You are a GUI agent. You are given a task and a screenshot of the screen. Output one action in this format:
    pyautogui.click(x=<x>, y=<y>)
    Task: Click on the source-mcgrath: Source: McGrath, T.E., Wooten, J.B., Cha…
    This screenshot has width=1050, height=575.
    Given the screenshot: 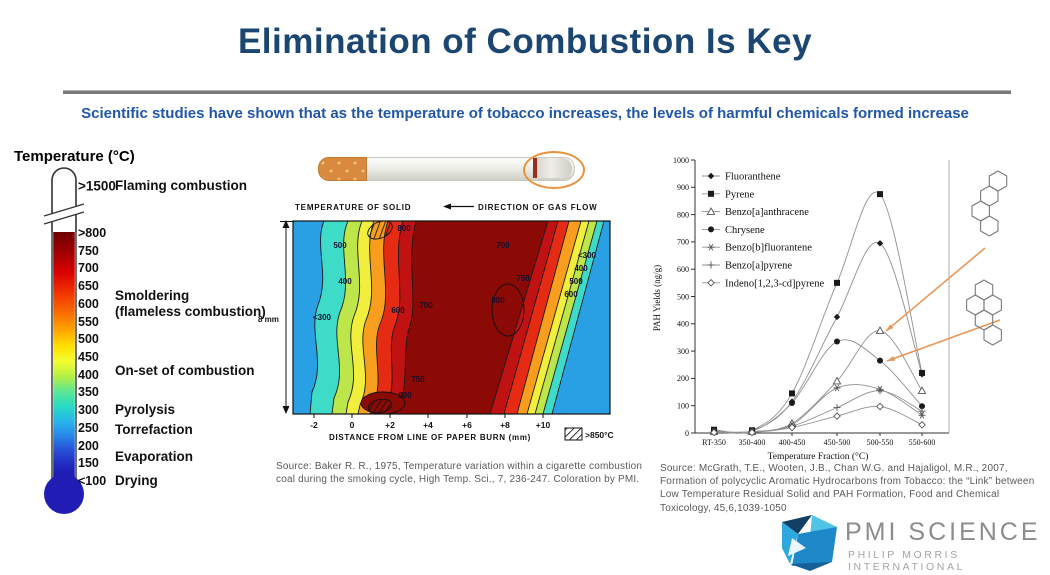 What is the action you would take?
    pyautogui.click(x=847, y=488)
    